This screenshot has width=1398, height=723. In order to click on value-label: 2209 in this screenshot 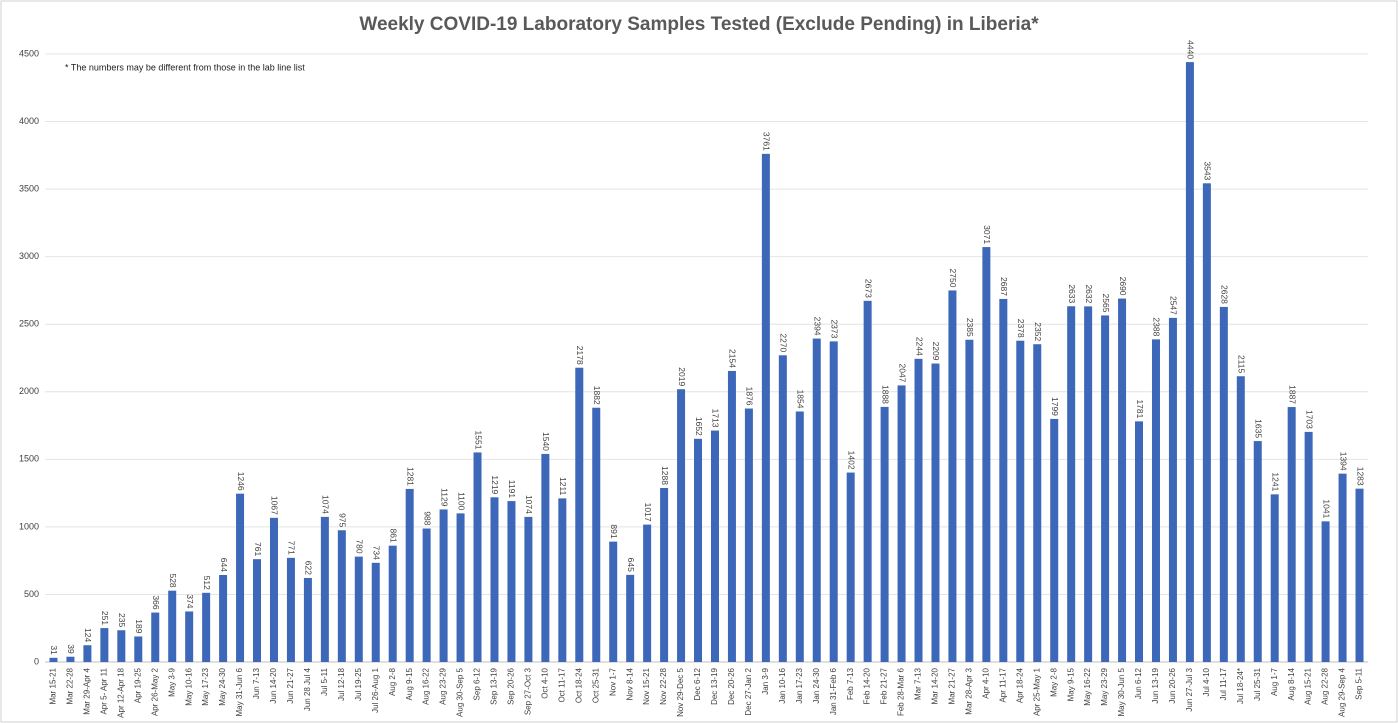, I will do `click(936, 351)`.